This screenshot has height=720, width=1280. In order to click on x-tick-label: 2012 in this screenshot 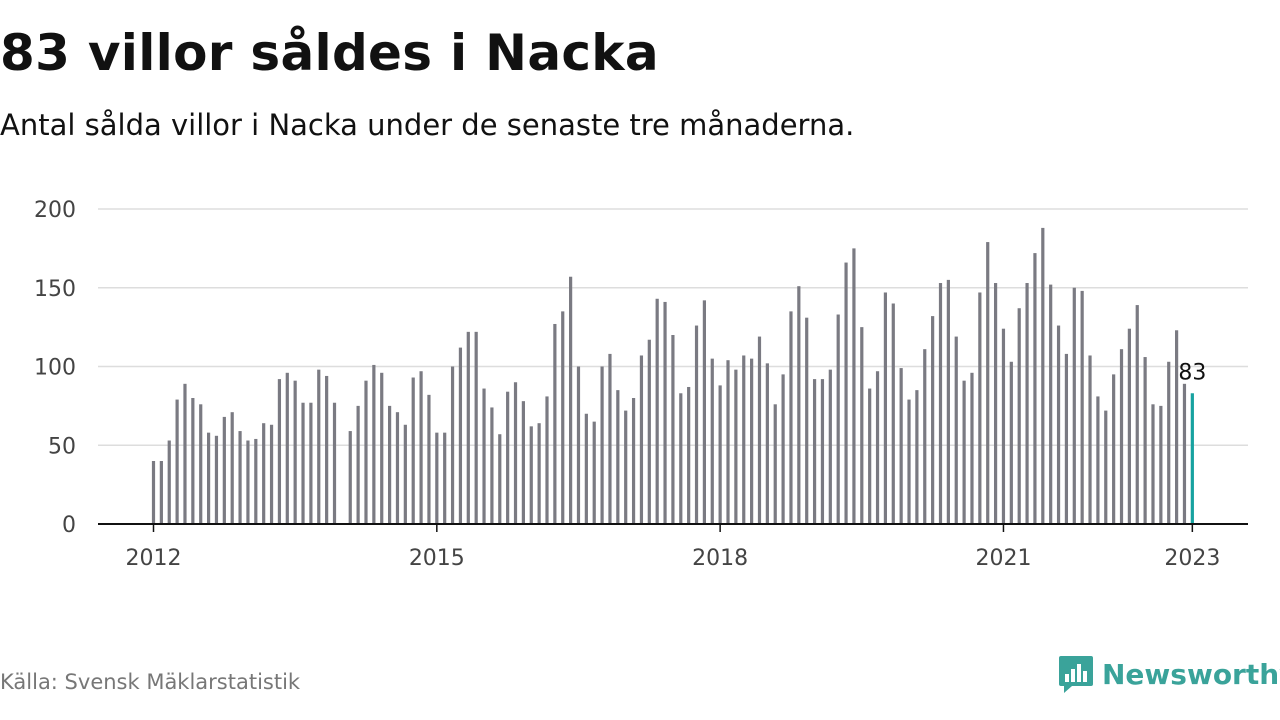, I will do `click(154, 558)`.